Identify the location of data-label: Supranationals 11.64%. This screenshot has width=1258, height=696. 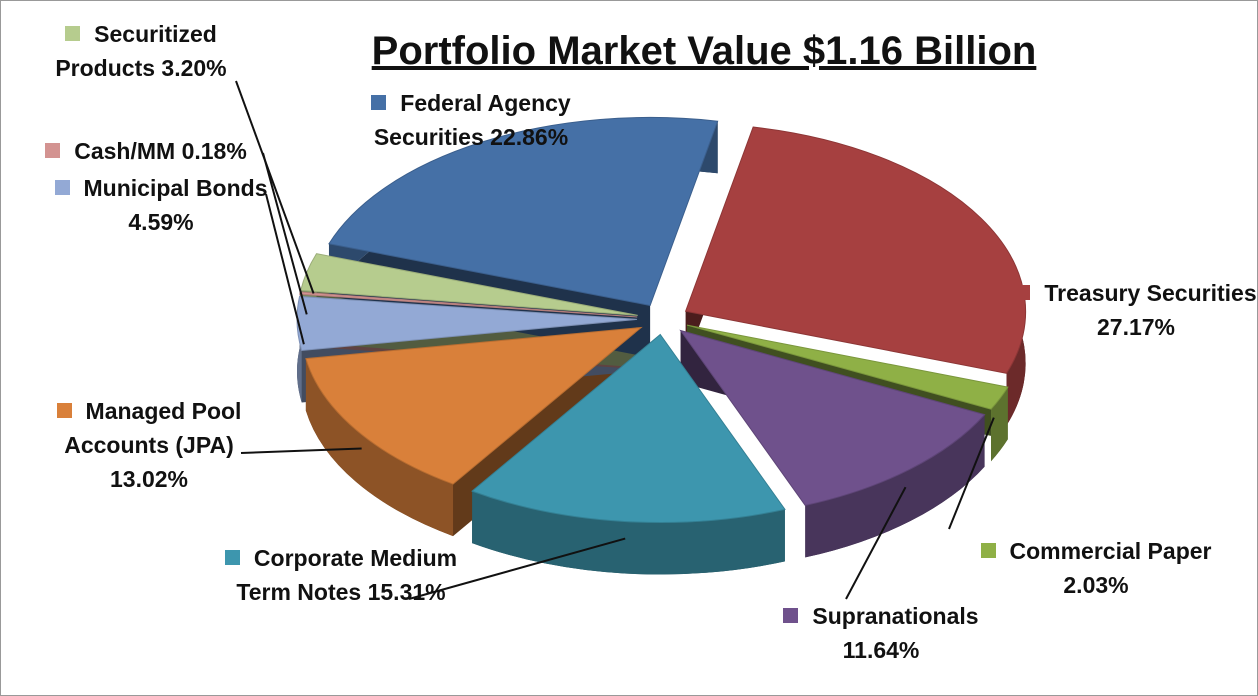
(881, 633).